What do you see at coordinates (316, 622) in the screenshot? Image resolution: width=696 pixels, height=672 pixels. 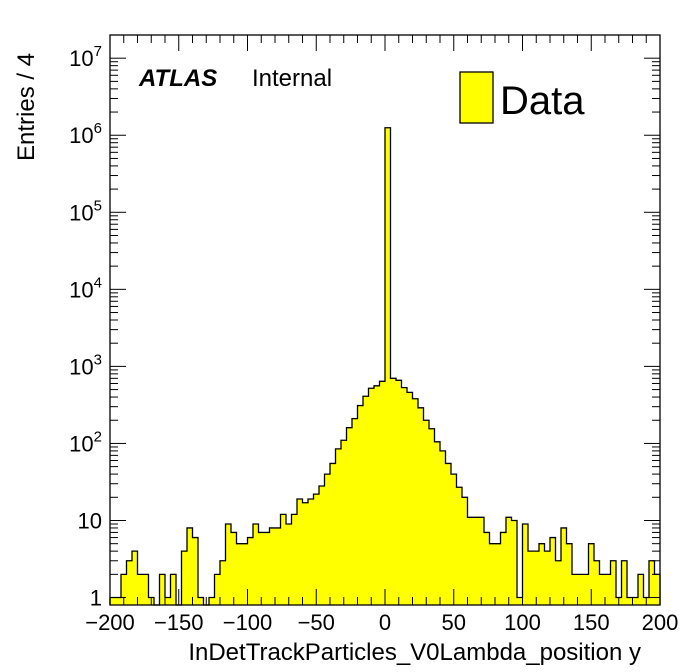 I see `x-tick-label: −50` at bounding box center [316, 622].